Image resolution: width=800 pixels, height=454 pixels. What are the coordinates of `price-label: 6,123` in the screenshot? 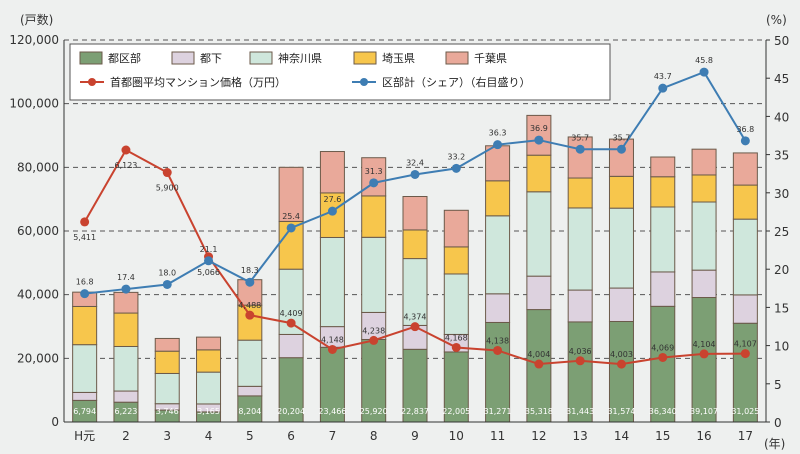 It's located at (125, 165).